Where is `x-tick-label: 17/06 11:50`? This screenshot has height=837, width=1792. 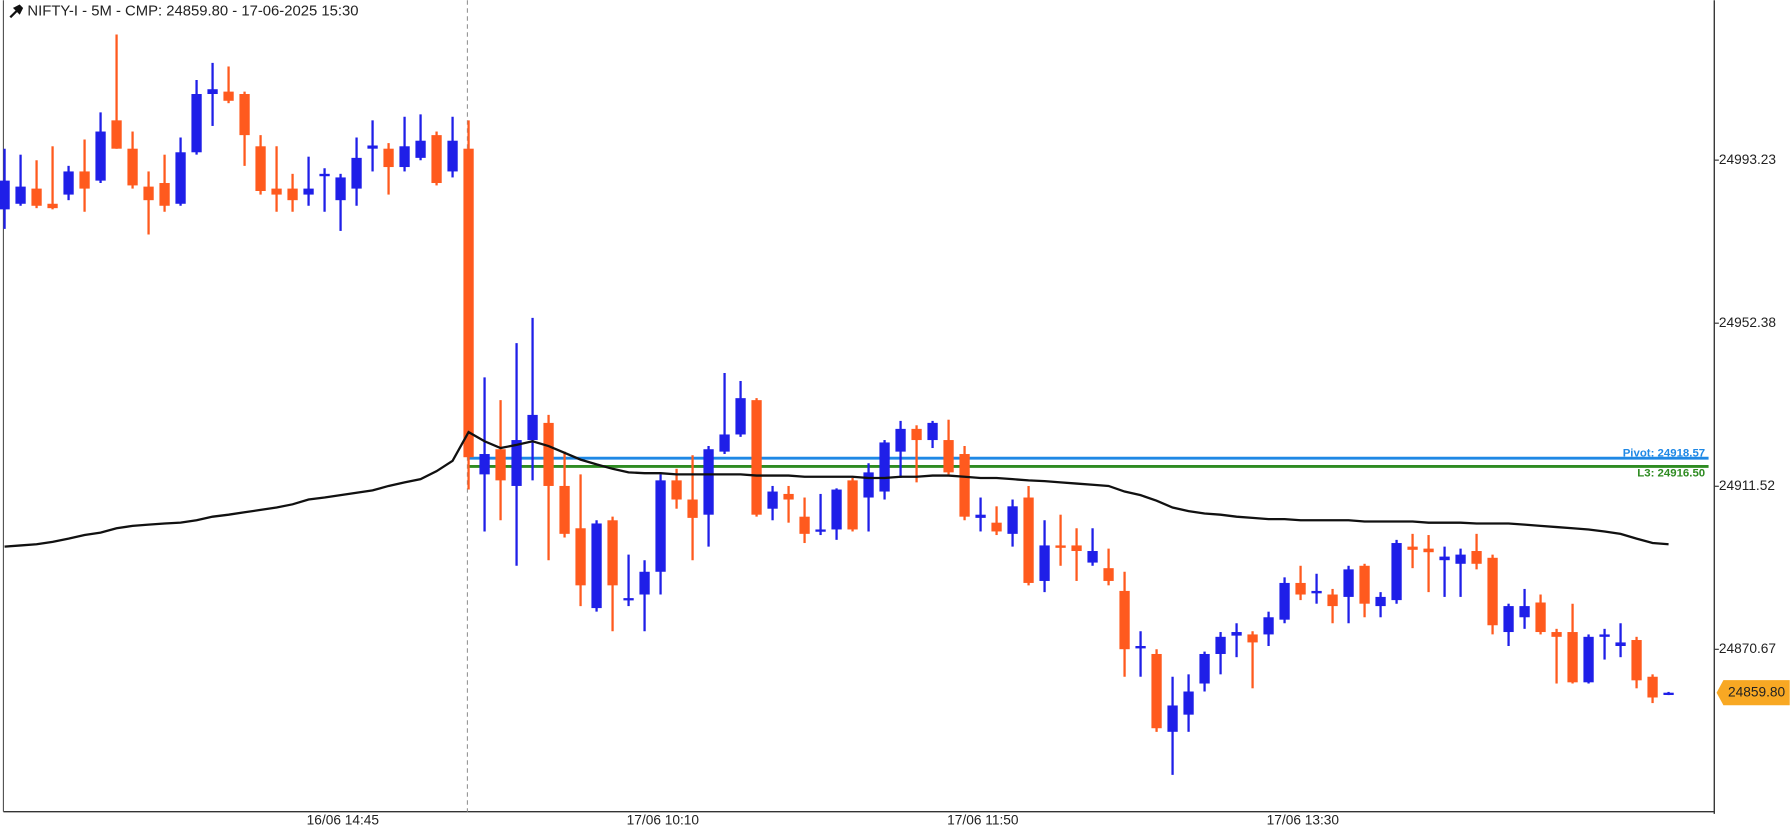
x-tick-label: 17/06 11:50 is located at coordinates (983, 819).